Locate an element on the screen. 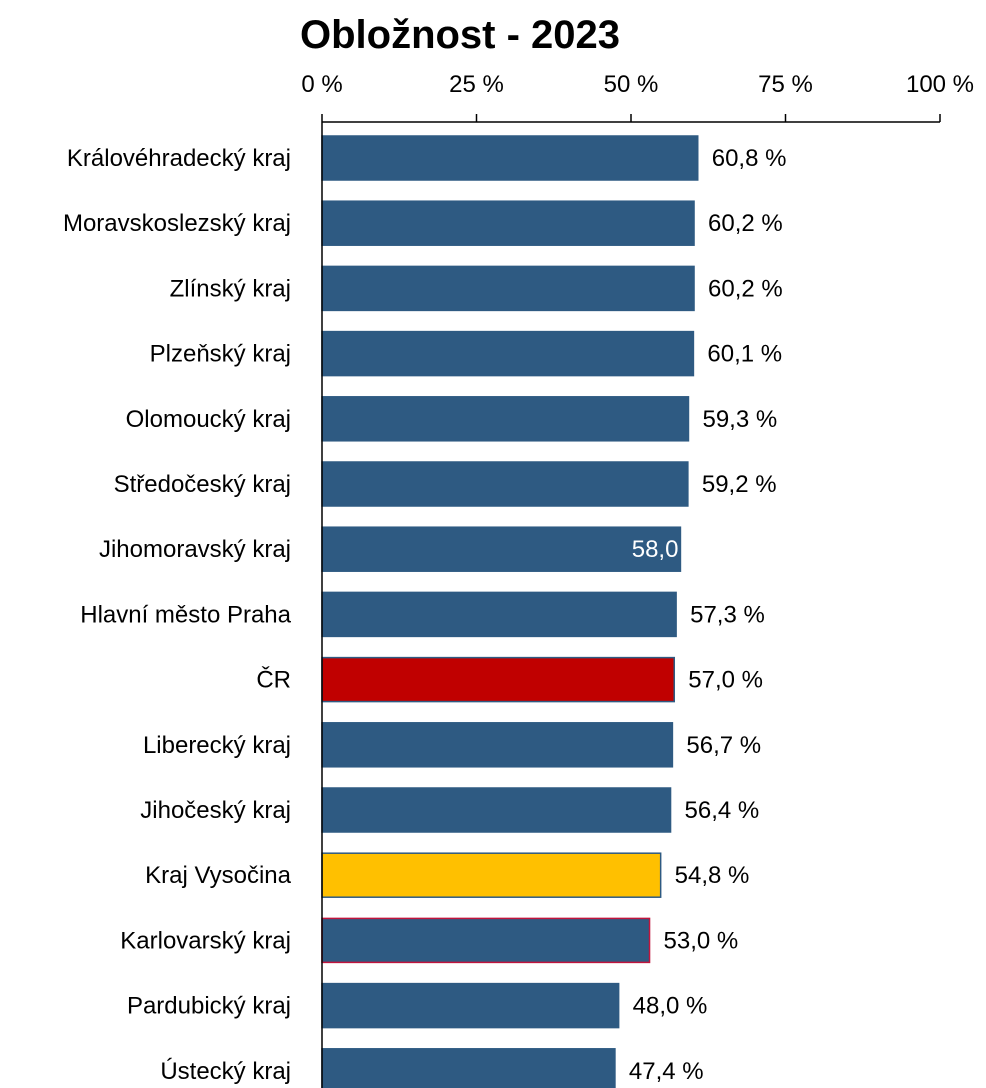 The width and height of the screenshot is (986, 1088). data-label: 57,3 % is located at coordinates (727, 614).